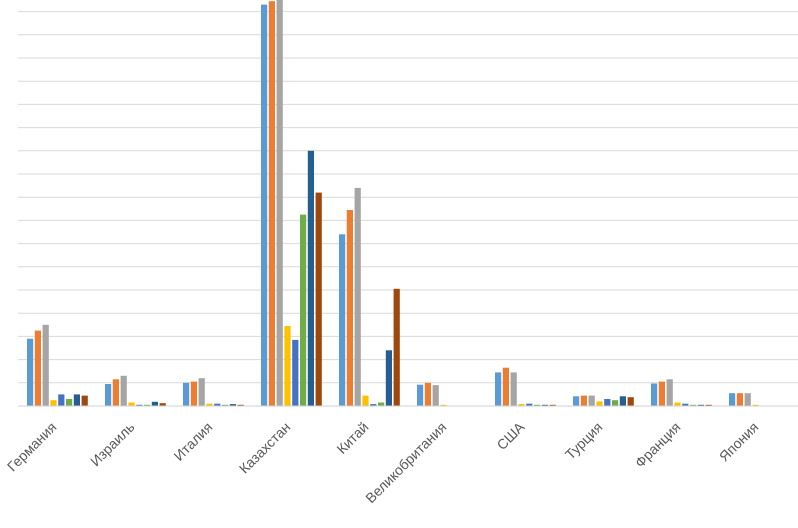 Image resolution: width=798 pixels, height=528 pixels. What do you see at coordinates (510, 435) in the screenshot?
I see `x-tick-label: США` at bounding box center [510, 435].